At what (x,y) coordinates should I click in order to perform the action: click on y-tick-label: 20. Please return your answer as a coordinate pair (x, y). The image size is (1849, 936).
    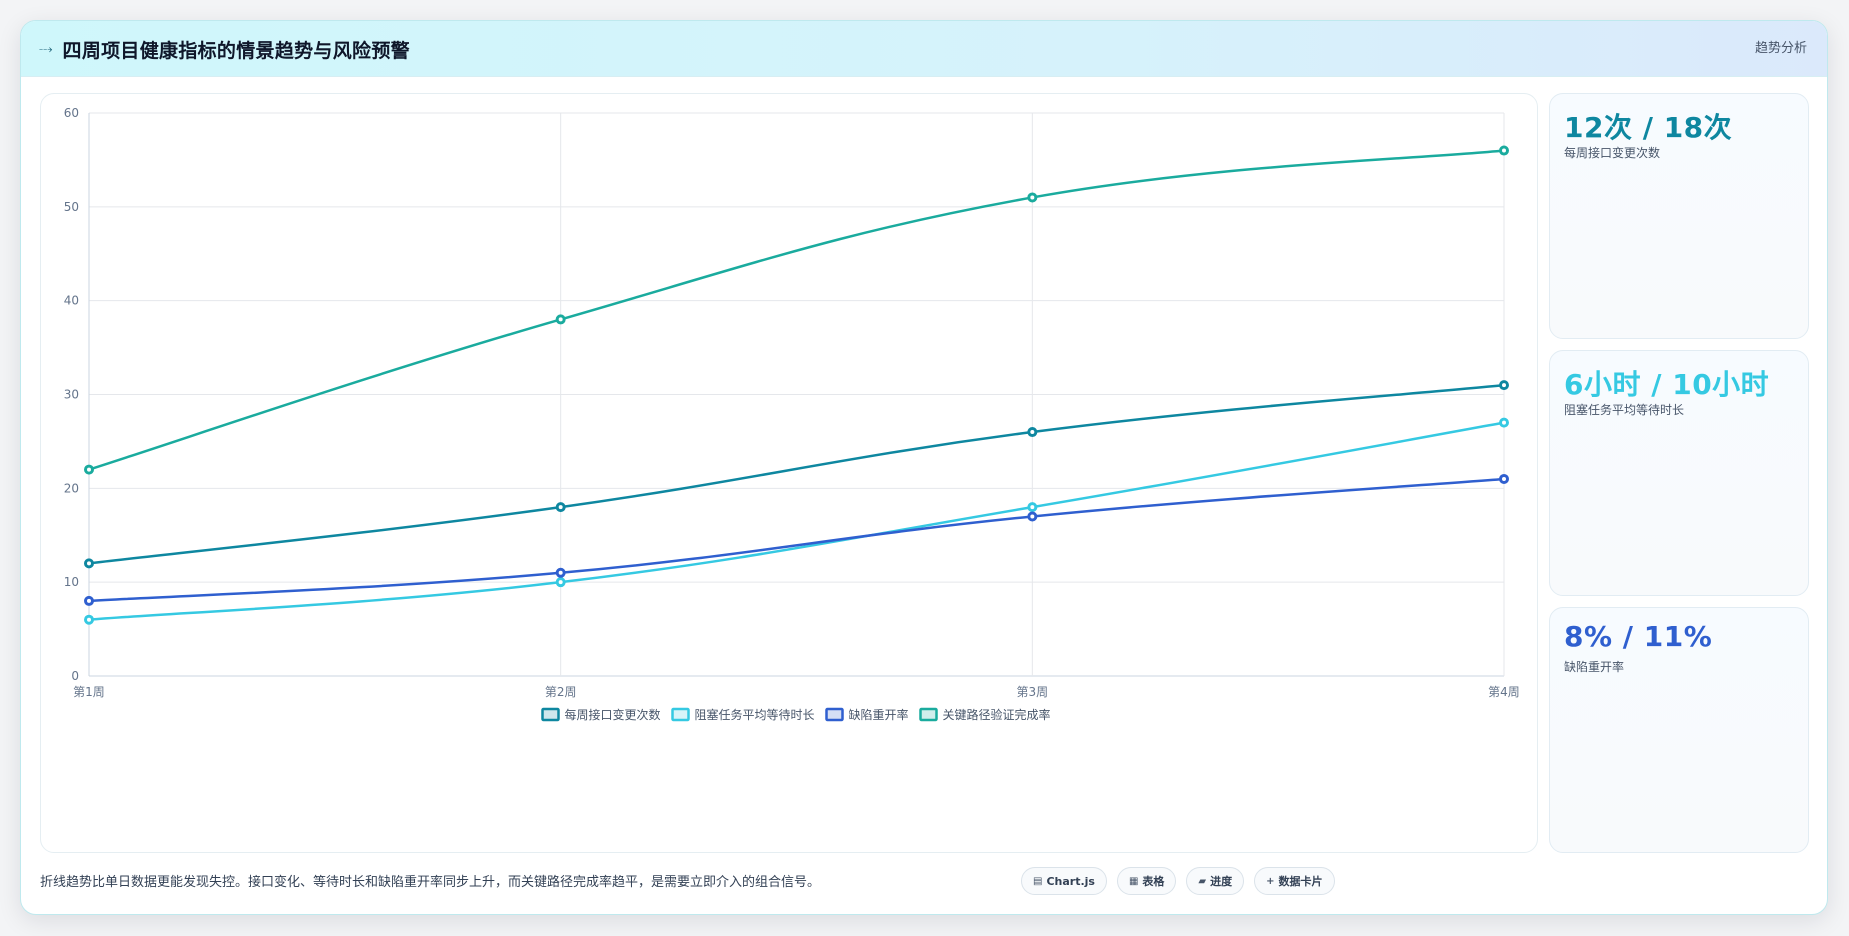
    Looking at the image, I should click on (71, 488).